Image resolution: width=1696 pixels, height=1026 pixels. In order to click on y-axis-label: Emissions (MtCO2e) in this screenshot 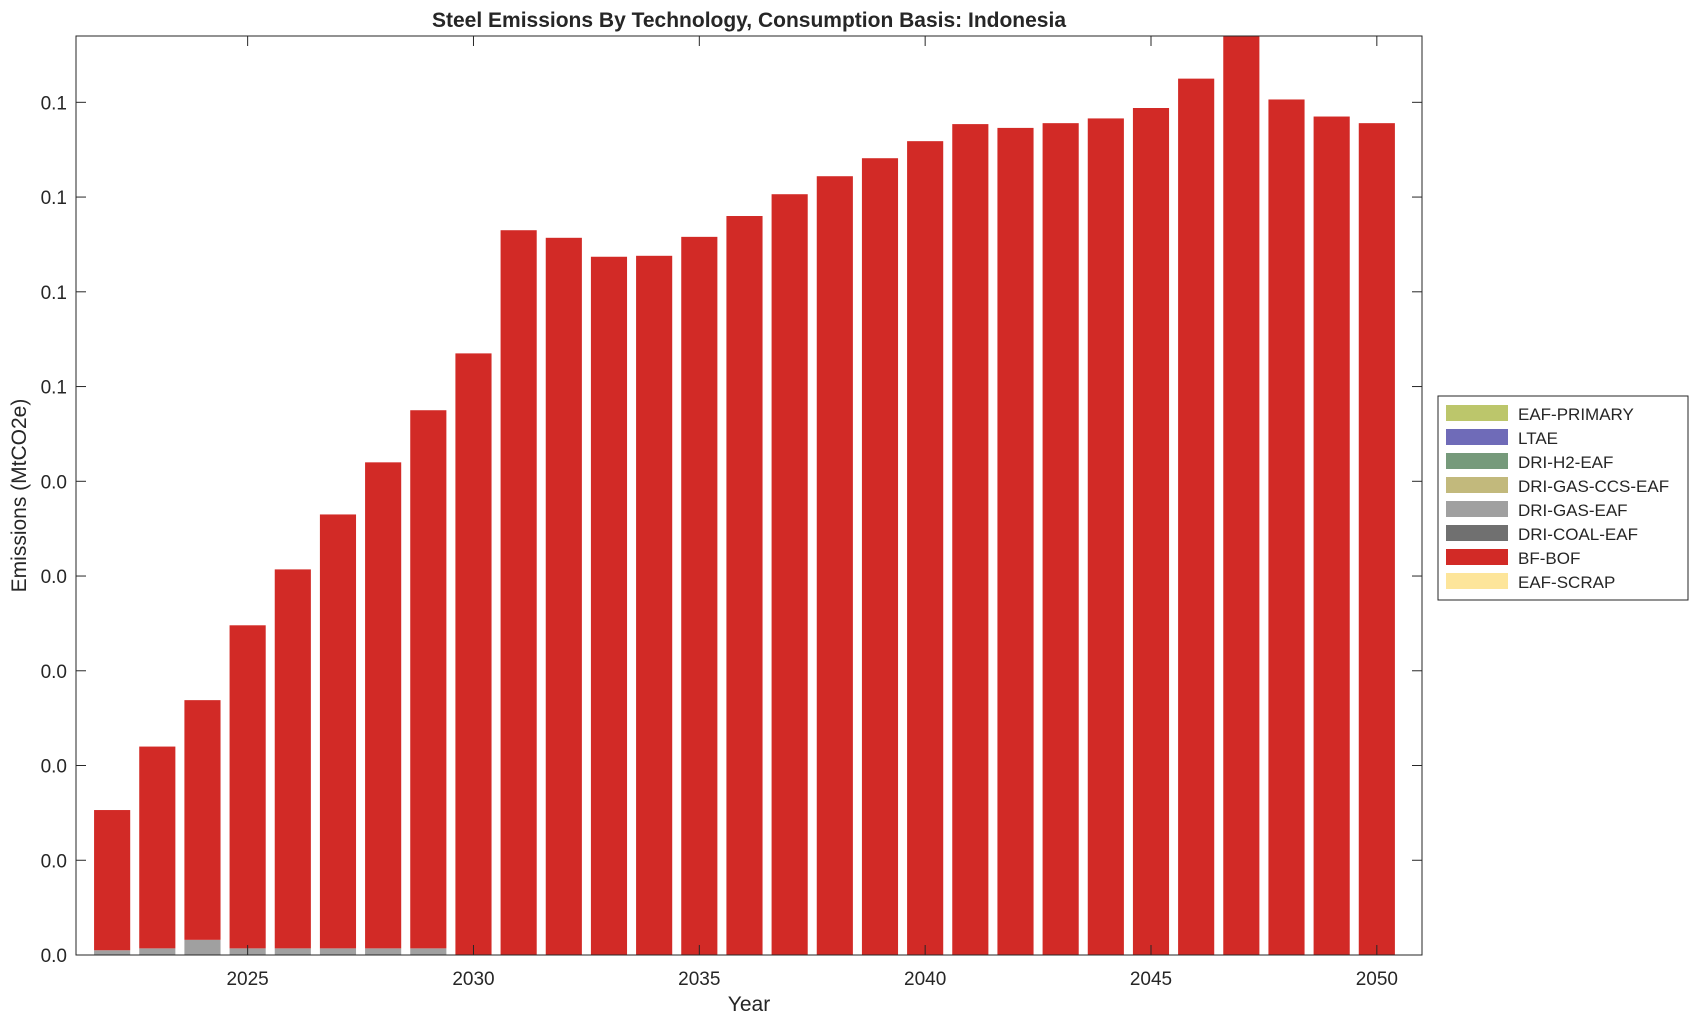, I will do `click(19, 496)`.